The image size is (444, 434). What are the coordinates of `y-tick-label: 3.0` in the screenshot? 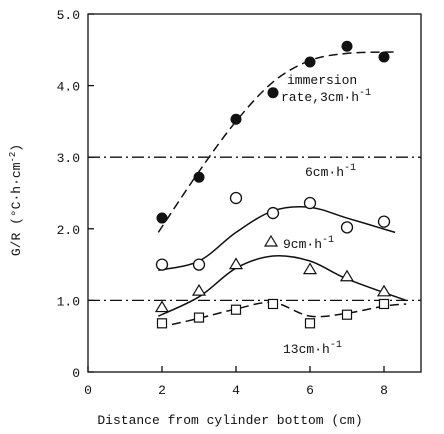 It's located at (68, 158).